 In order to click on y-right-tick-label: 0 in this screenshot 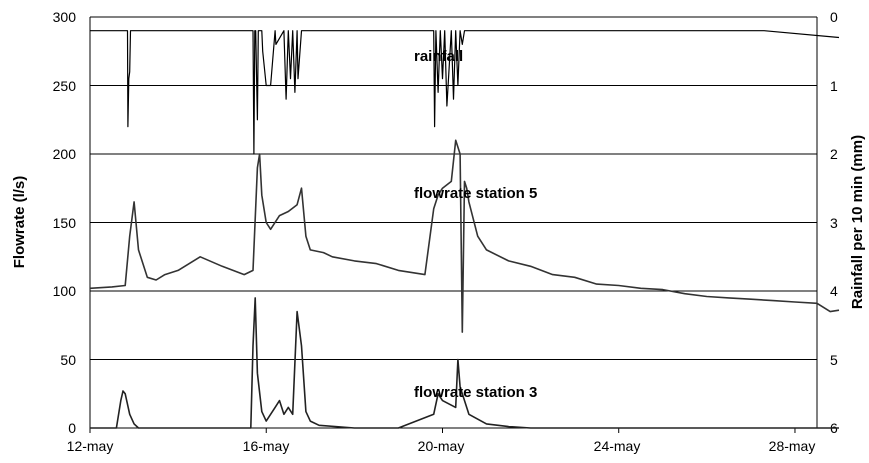, I will do `click(834, 17)`.